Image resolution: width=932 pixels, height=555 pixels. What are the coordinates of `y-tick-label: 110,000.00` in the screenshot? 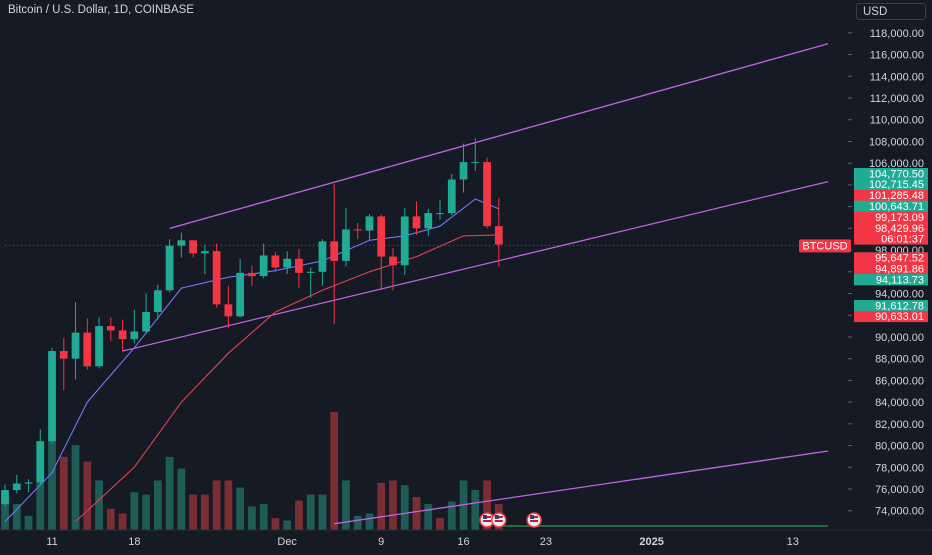 It's located at (897, 121).